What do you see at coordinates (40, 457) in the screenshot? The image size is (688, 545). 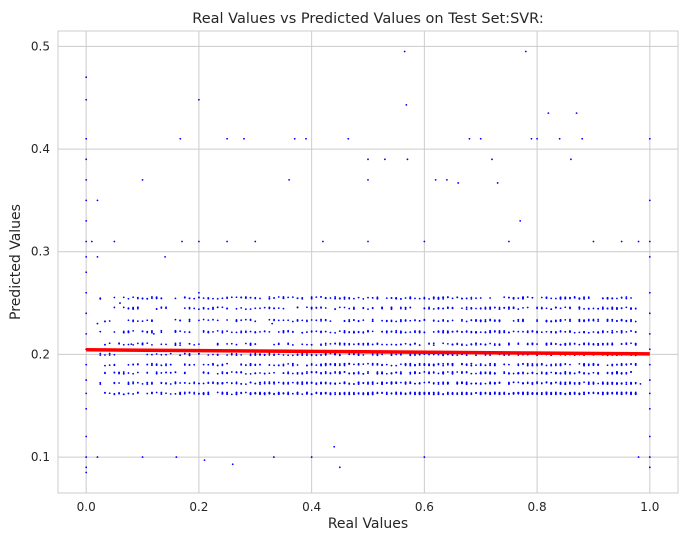 I see `y-tick-label: 0.1` at bounding box center [40, 457].